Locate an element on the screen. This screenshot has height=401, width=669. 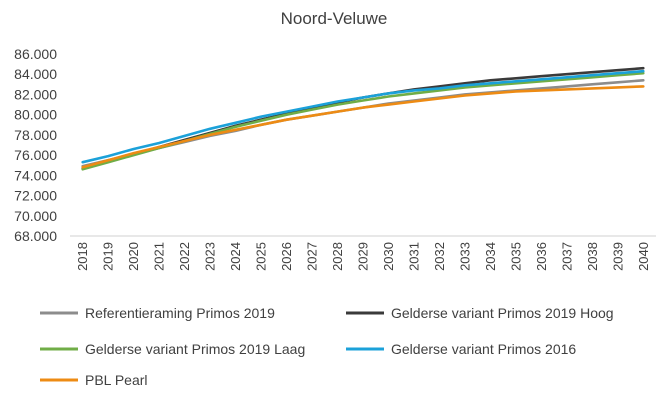
x-tick-label: 2035 is located at coordinates (515, 256).